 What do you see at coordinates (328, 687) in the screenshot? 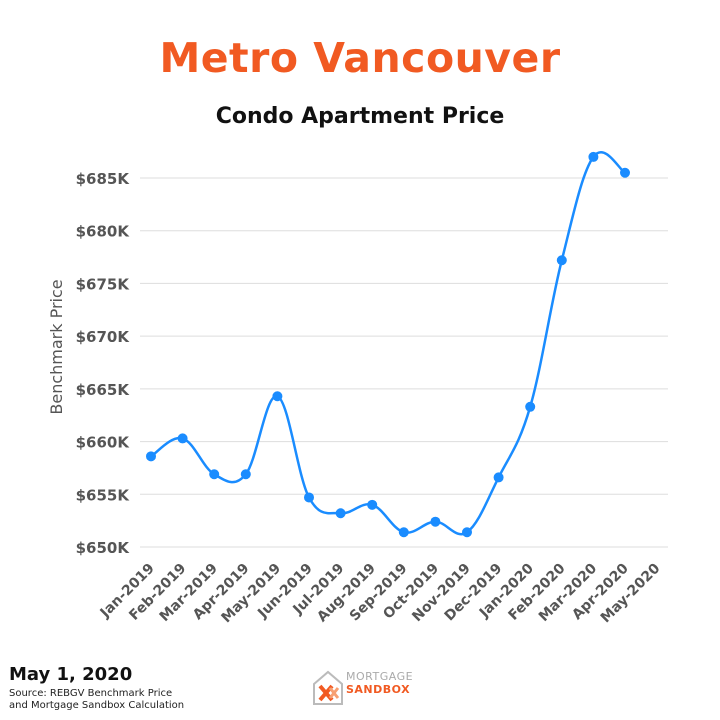
I see `house-icon` at bounding box center [328, 687].